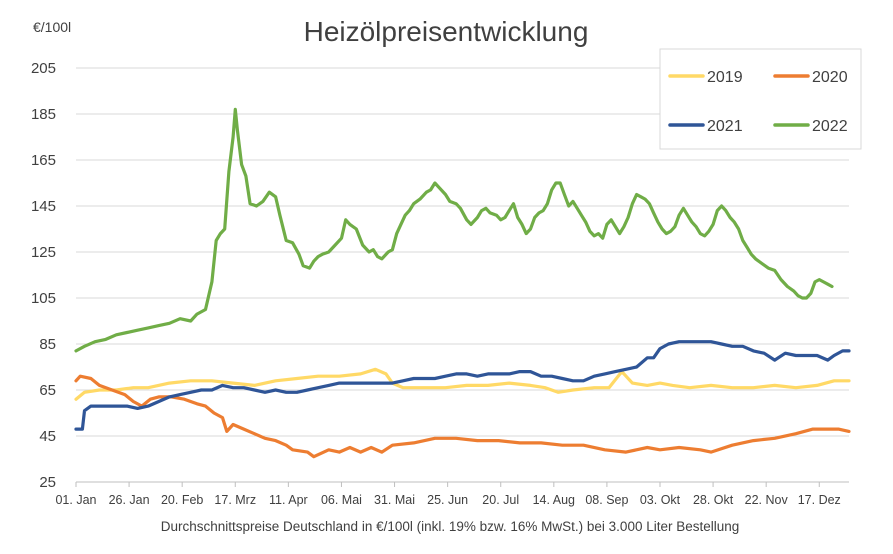 The width and height of the screenshot is (893, 554). Describe the element at coordinates (43, 252) in the screenshot. I see `y-tick-label: 125` at that location.